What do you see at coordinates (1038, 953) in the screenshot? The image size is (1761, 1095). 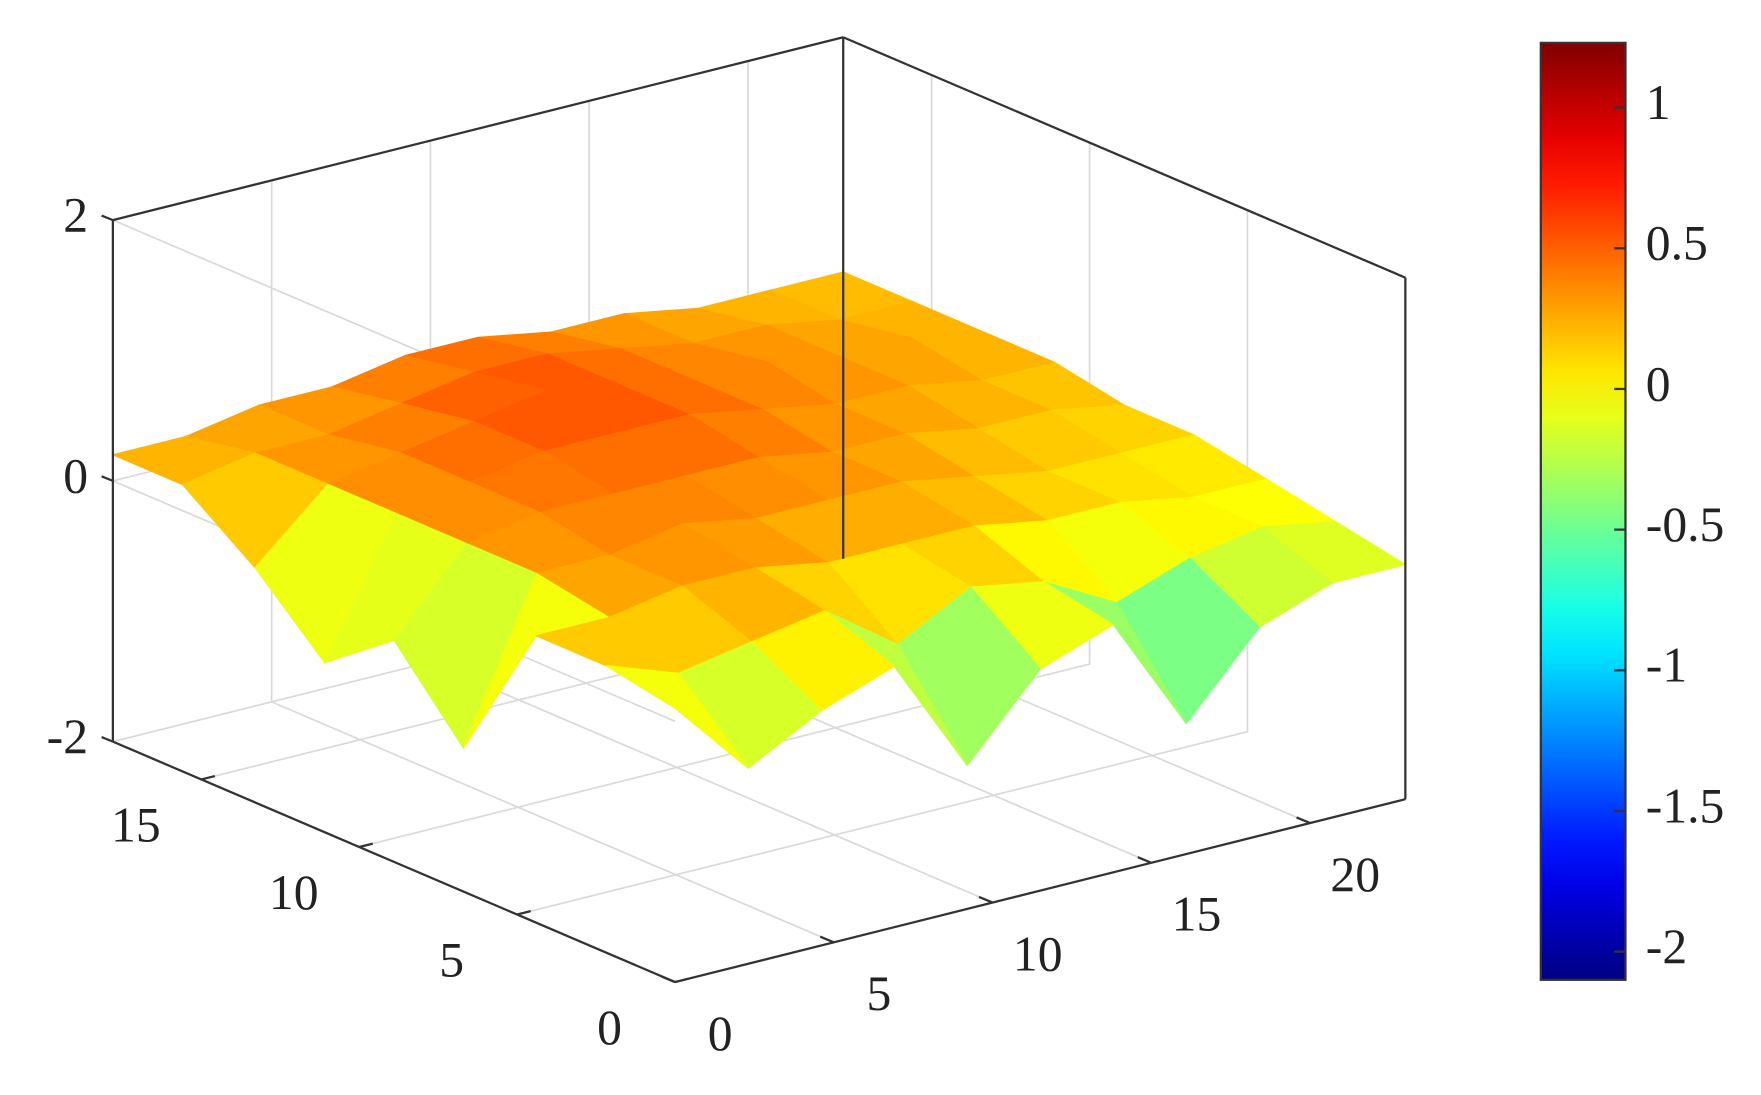 I see `x-tick-label: 10` at bounding box center [1038, 953].